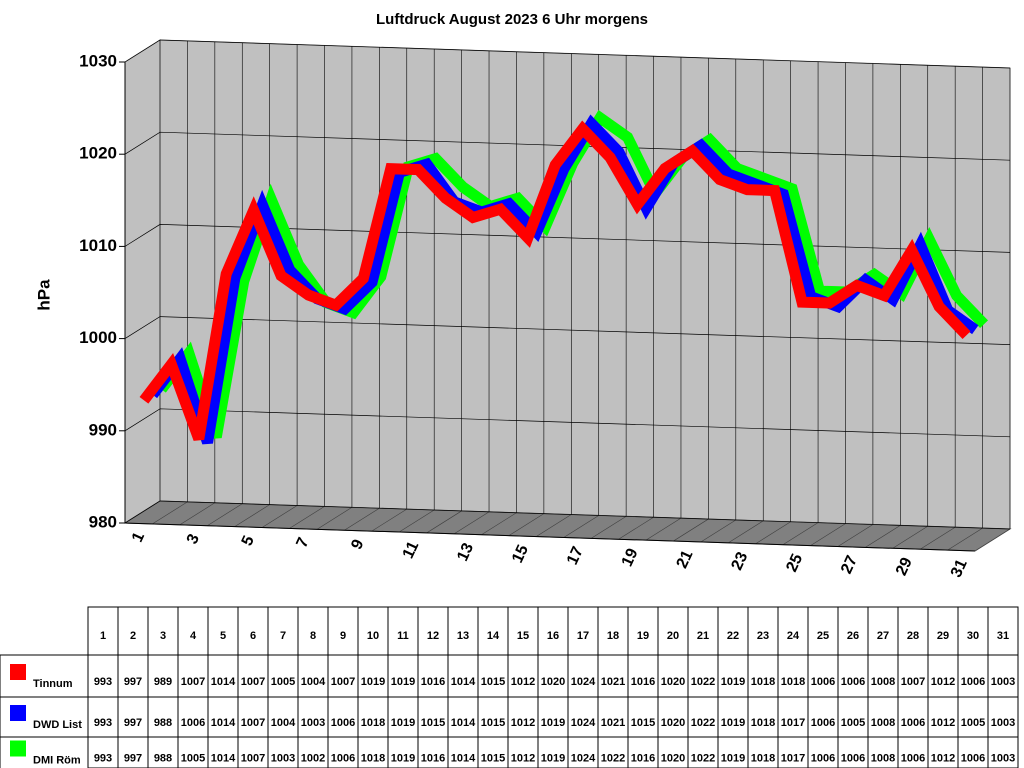  Describe the element at coordinates (550, 537) in the screenshot. I see `x-axis` at that location.